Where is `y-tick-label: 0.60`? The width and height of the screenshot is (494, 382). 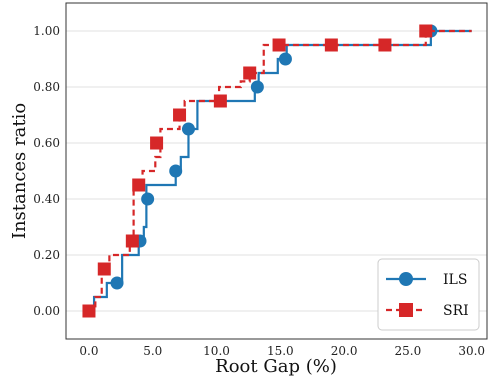
y-tick-label: 0.60 is located at coordinates (46, 143).